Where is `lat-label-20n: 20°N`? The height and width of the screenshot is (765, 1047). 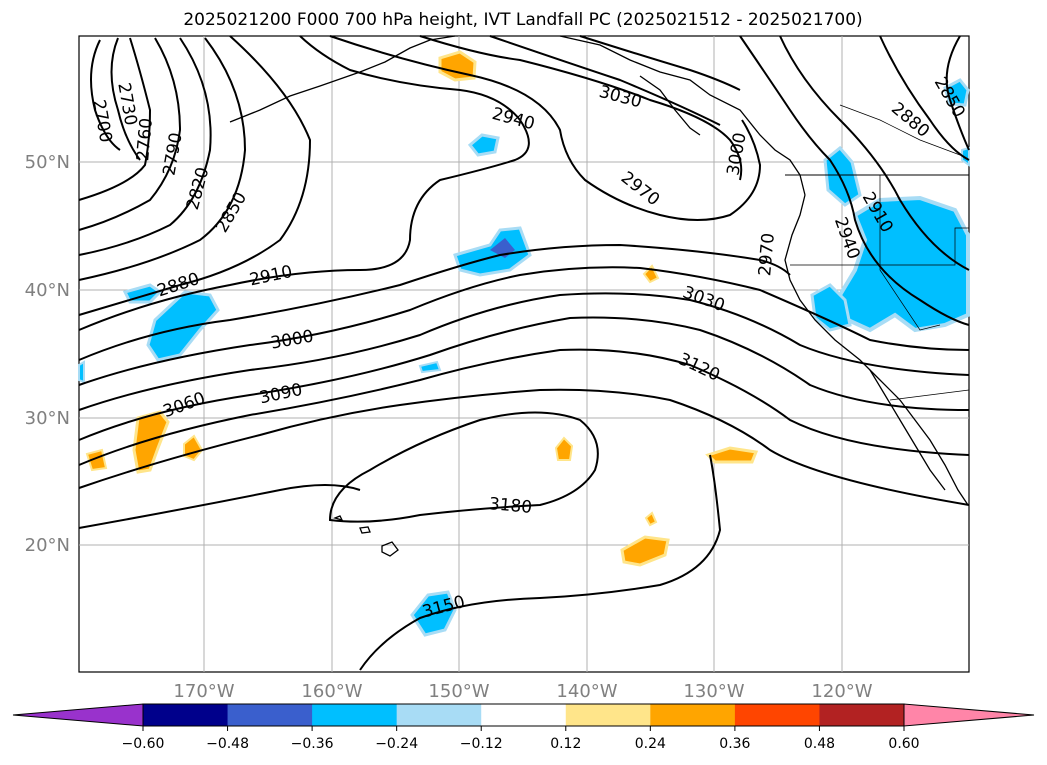 lat-label-20n: 20°N is located at coordinates (47, 545).